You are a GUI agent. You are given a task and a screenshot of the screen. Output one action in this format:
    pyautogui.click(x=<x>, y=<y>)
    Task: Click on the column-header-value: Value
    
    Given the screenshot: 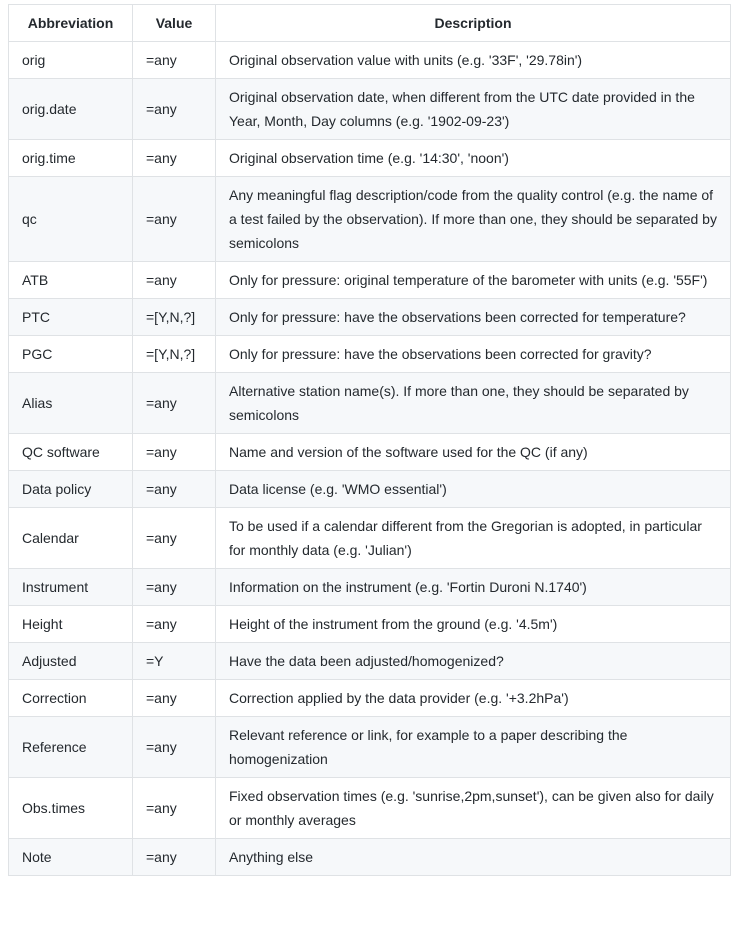 What is the action you would take?
    pyautogui.click(x=174, y=23)
    